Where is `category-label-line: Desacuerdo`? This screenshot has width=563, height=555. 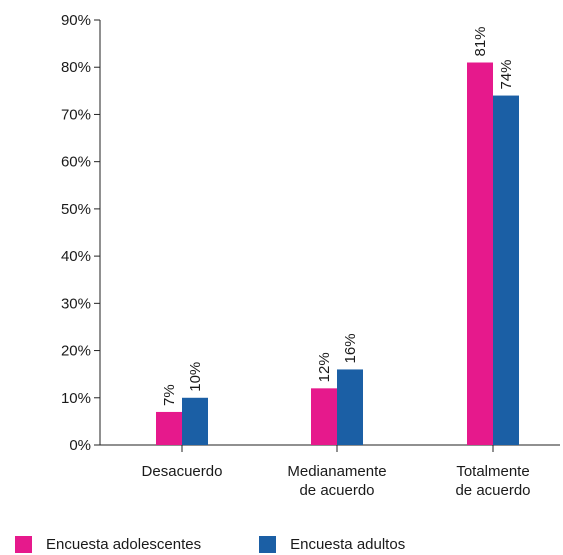 category-label-line: Desacuerdo is located at coordinates (182, 471).